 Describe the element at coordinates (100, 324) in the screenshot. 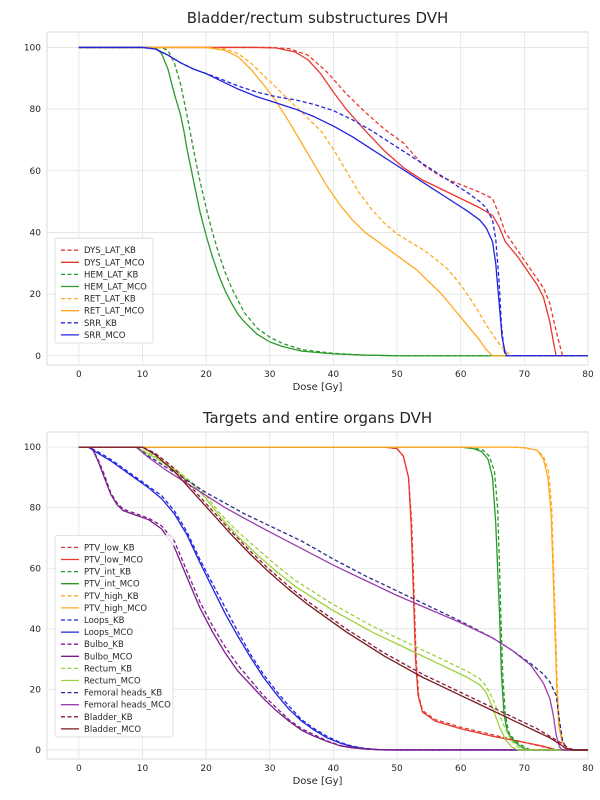

I see `legend-label: SRR_KB` at that location.